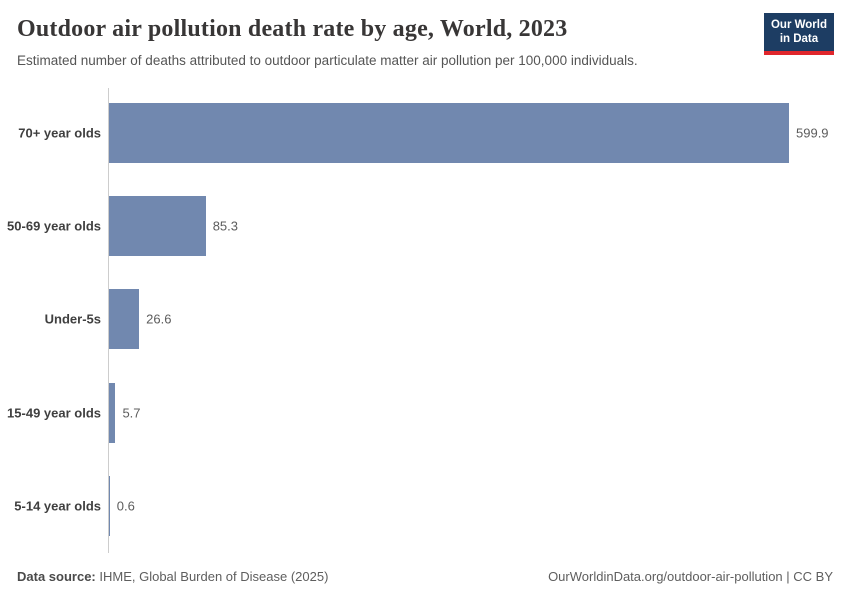 The image size is (850, 600). I want to click on category-label: 70+ year olds, so click(59, 132).